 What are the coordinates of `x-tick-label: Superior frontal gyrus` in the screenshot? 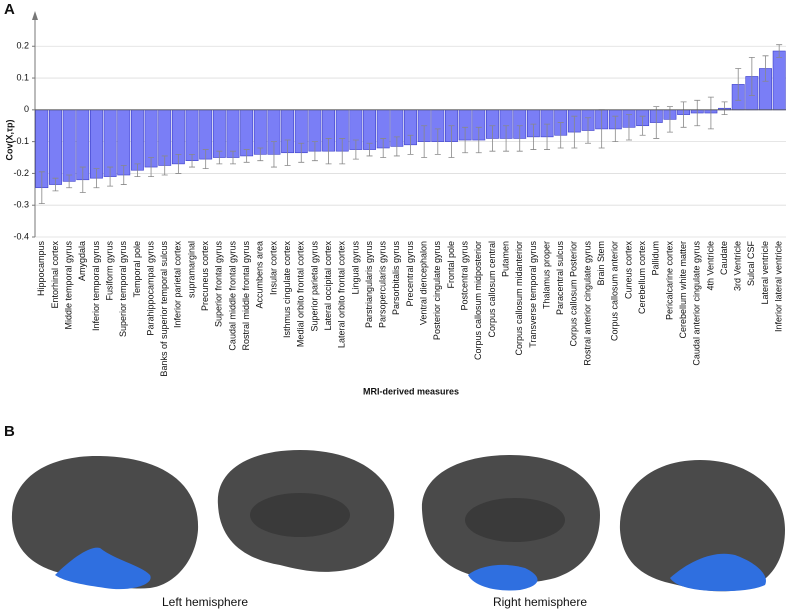 It's located at (219, 284).